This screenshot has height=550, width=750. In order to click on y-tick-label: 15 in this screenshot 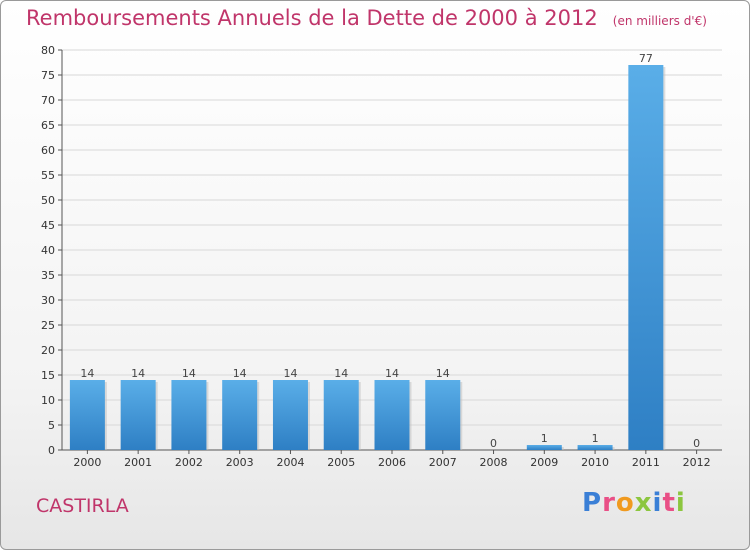, I will do `click(48, 375)`.